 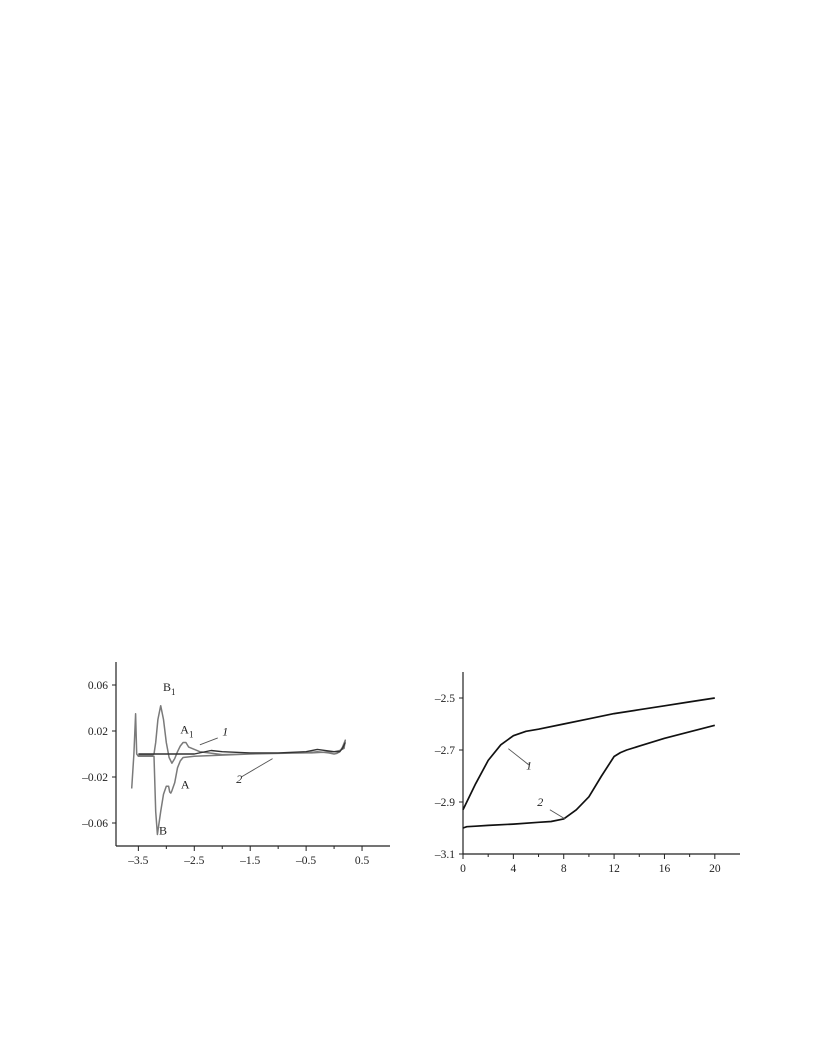 I want to click on y-tick-label: –2.5, so click(x=444, y=699).